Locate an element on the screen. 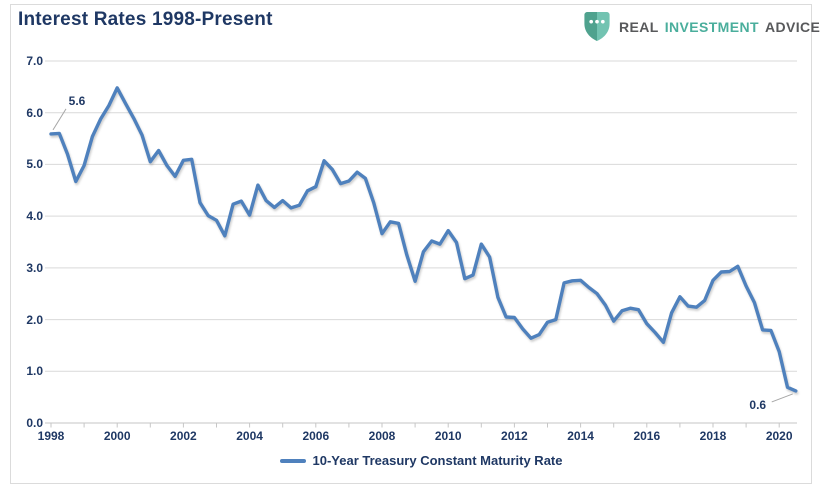 The width and height of the screenshot is (820, 492). y-axis-label: 6.0 is located at coordinates (34, 112).